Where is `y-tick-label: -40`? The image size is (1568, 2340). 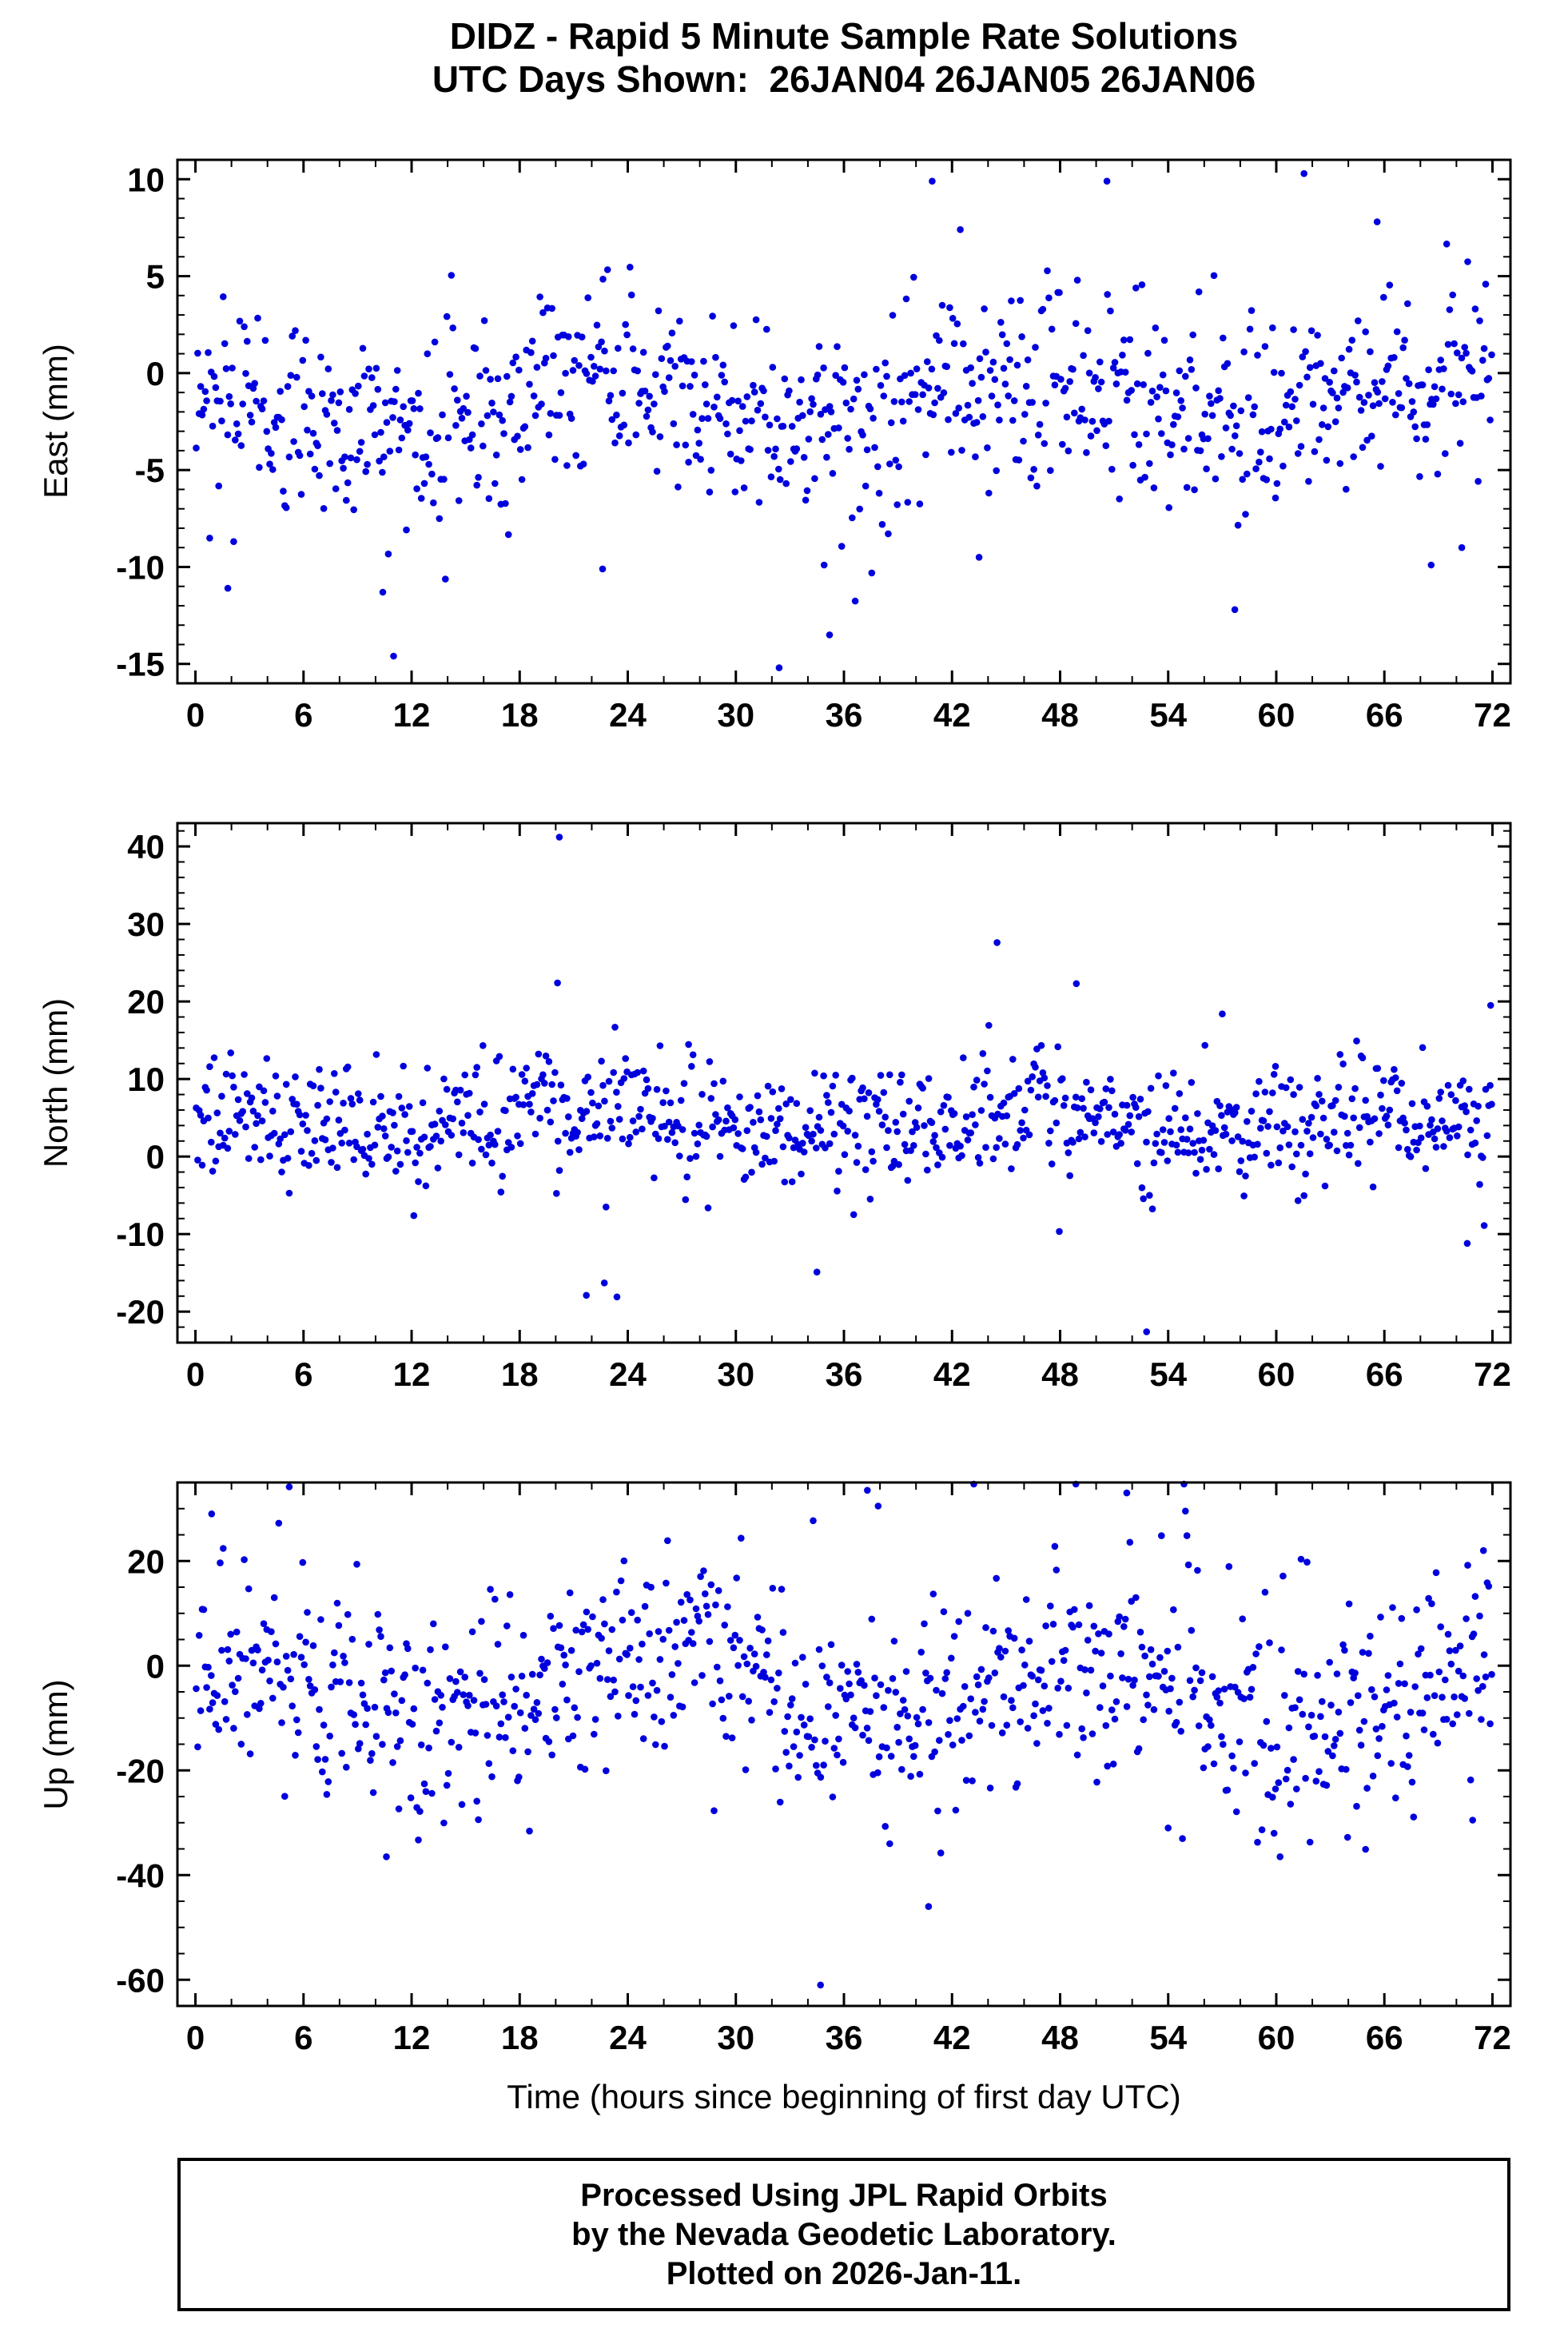
y-tick-label: -40 is located at coordinates (140, 1875).